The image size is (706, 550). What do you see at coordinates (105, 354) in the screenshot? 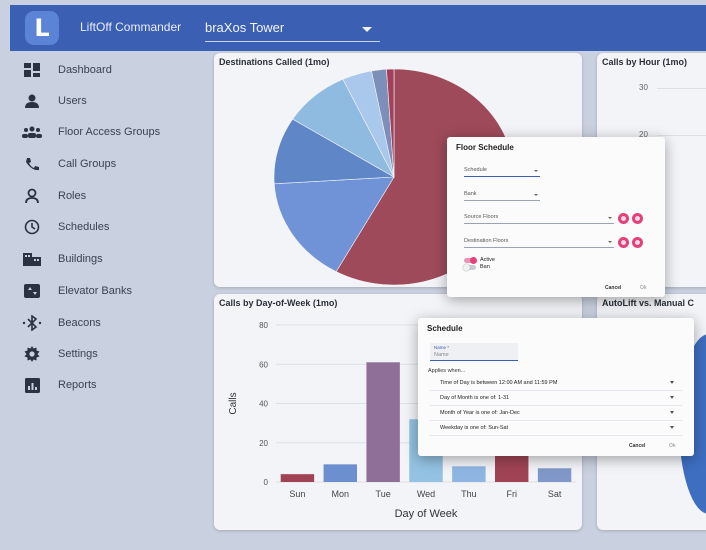
I see `sidebar-item-settings: Settings` at bounding box center [105, 354].